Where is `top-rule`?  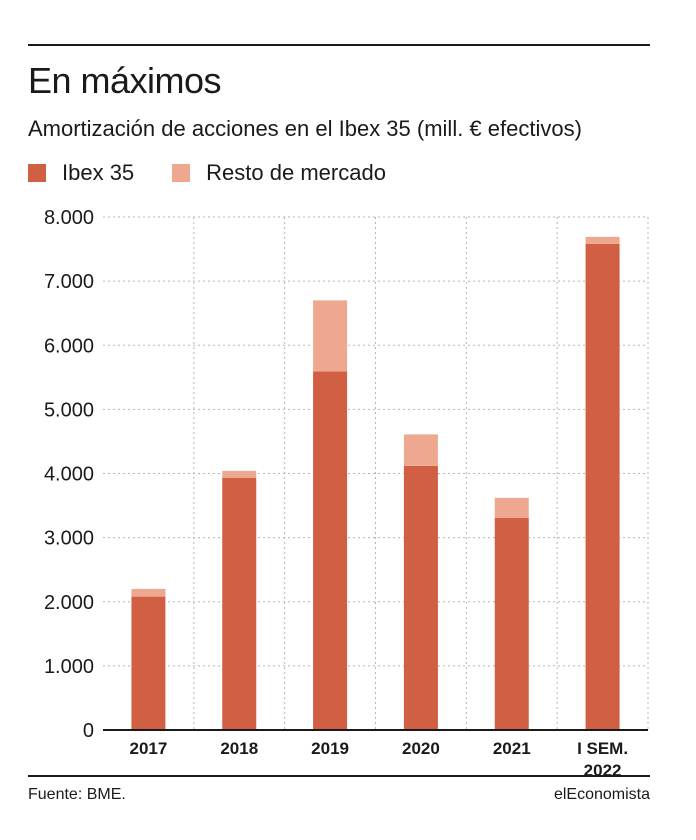
top-rule is located at coordinates (339, 45).